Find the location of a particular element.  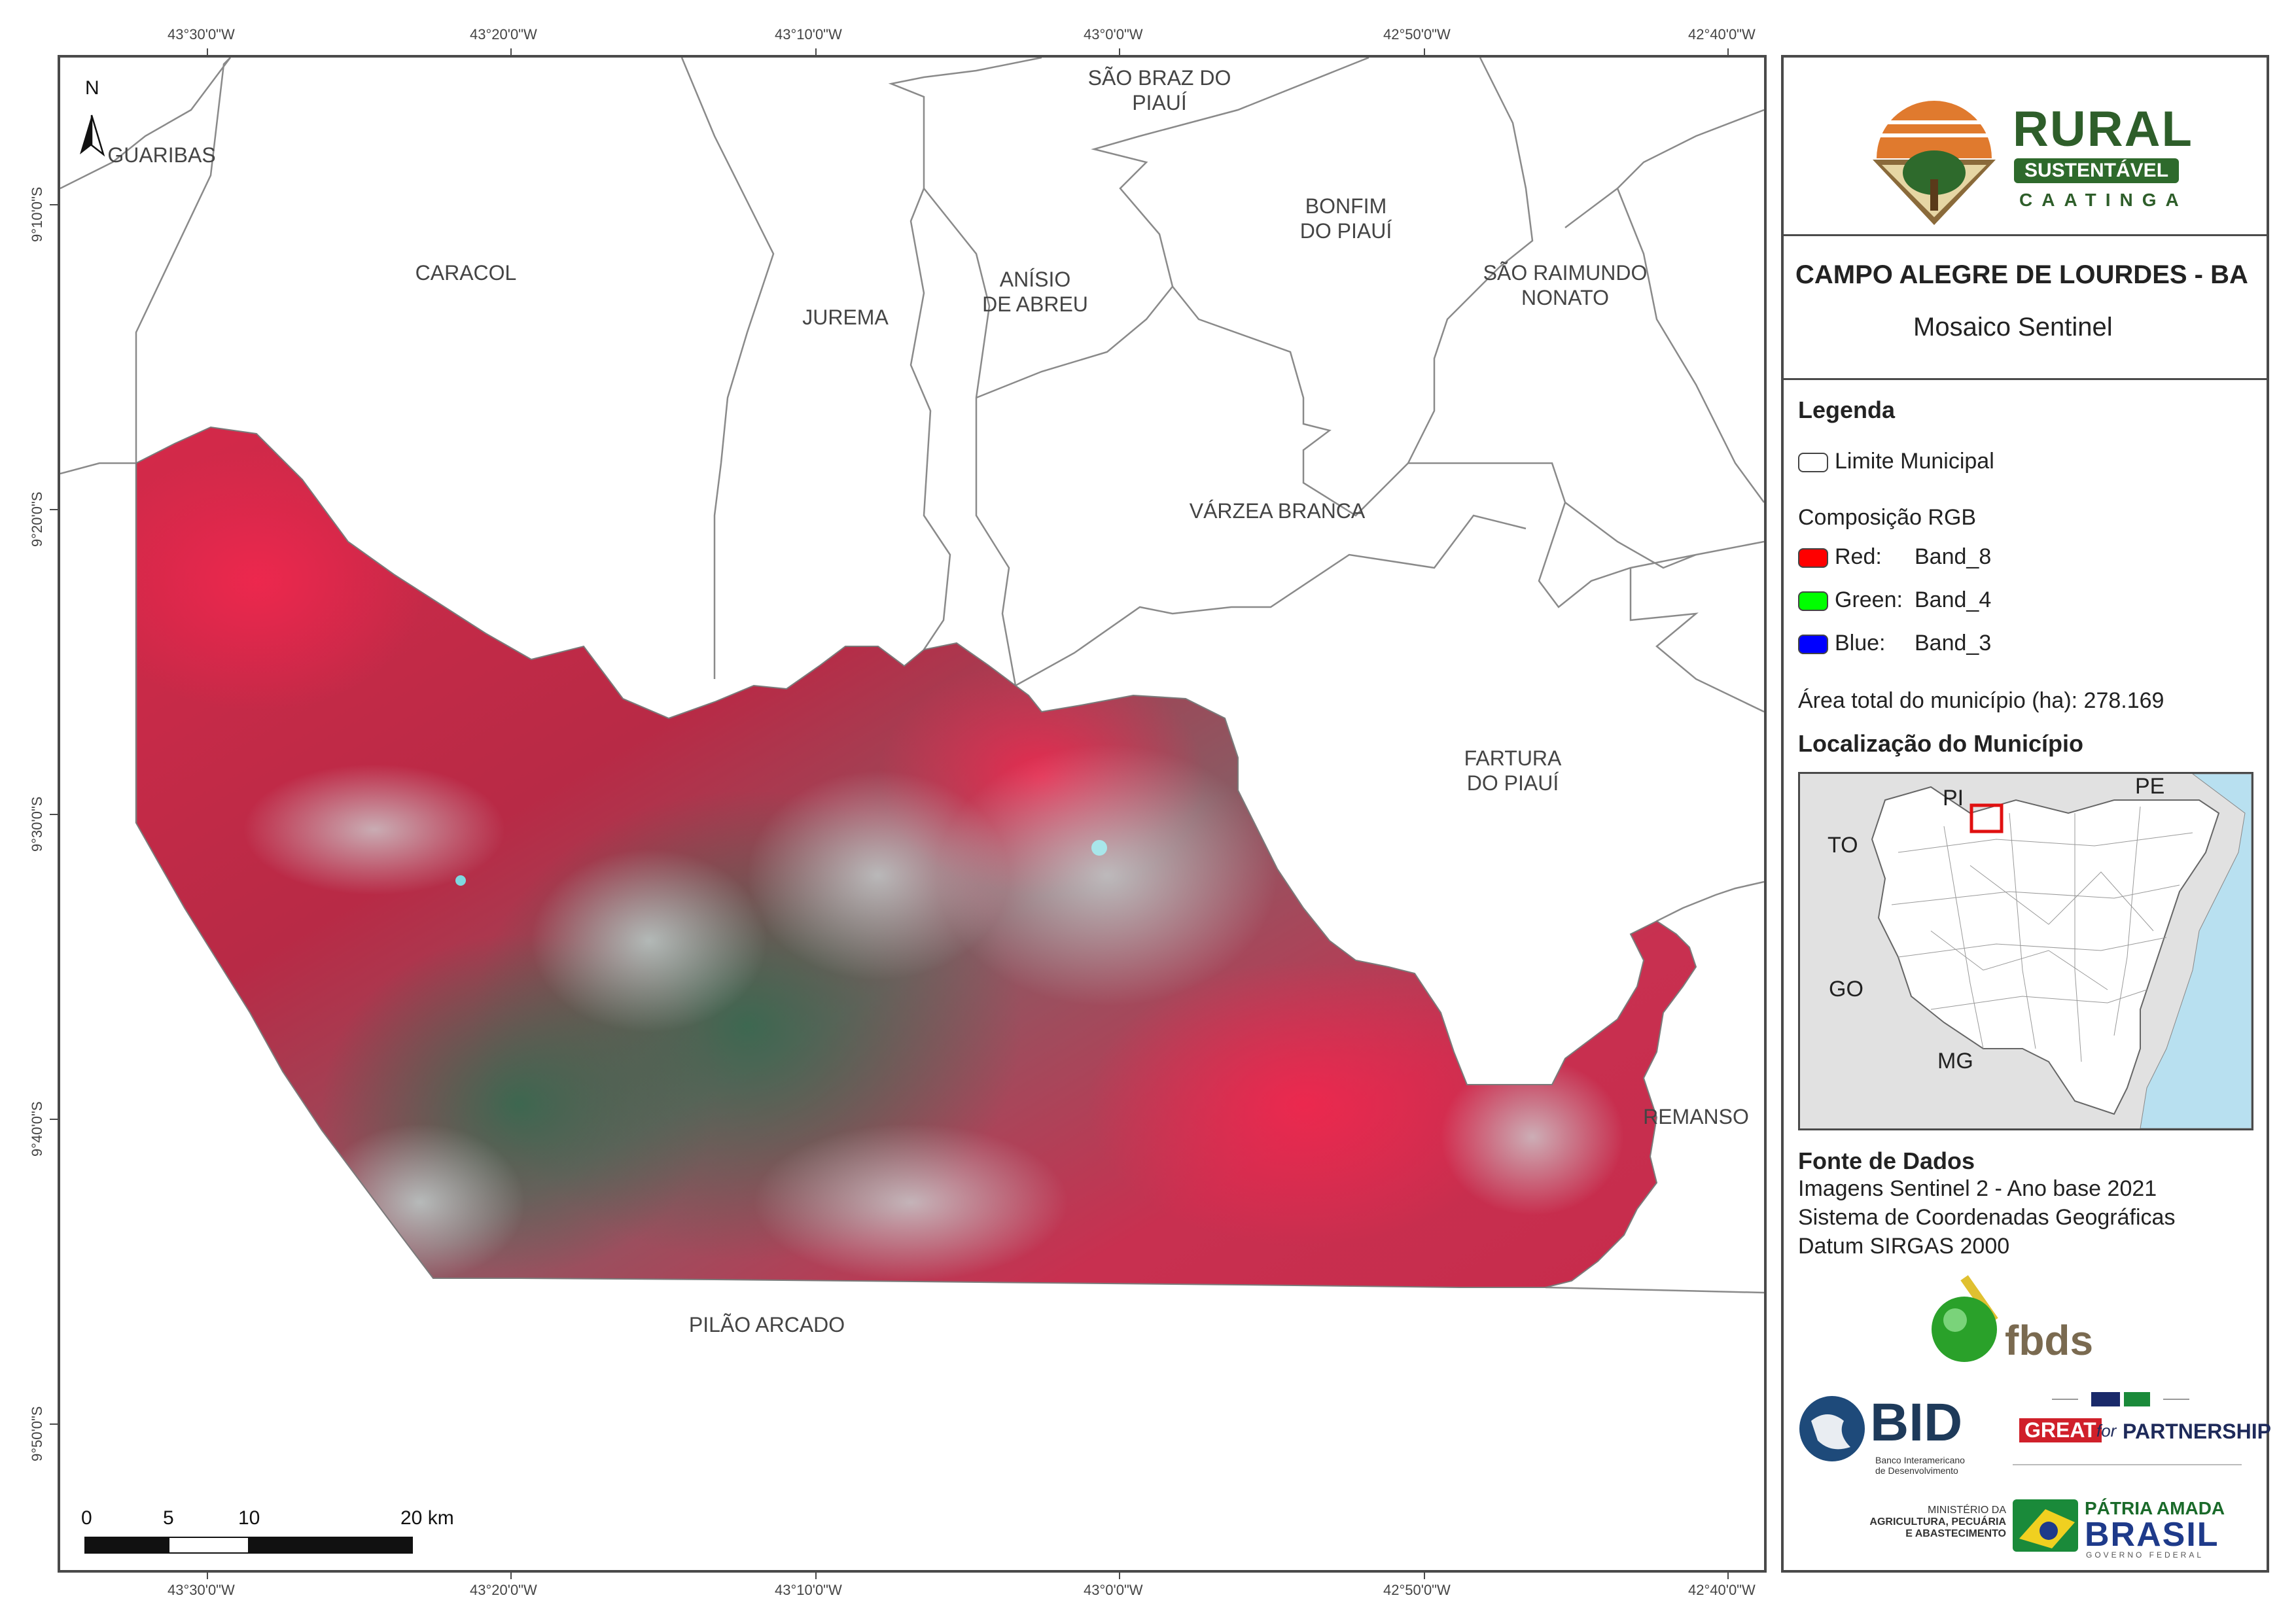

location-heading: Localização do Município is located at coordinates (1941, 744).